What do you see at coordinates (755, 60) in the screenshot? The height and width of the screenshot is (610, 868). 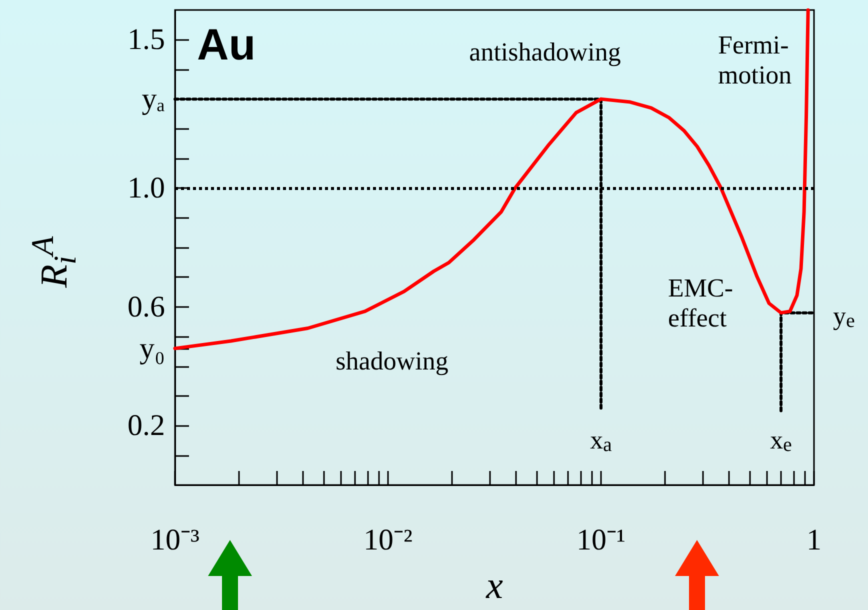 I see `annotation: Fermi- motion` at bounding box center [755, 60].